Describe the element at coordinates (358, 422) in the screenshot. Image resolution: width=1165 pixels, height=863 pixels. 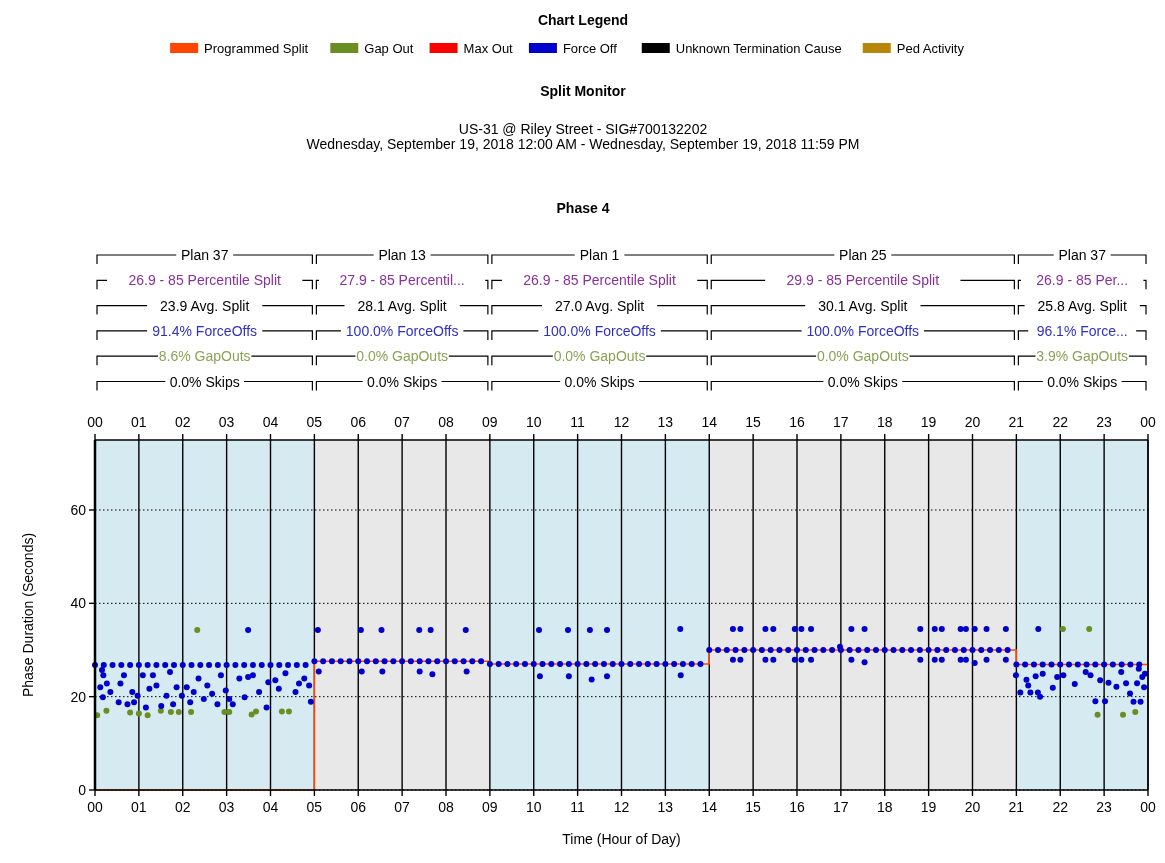
I see `x-tick-label: 06` at that location.